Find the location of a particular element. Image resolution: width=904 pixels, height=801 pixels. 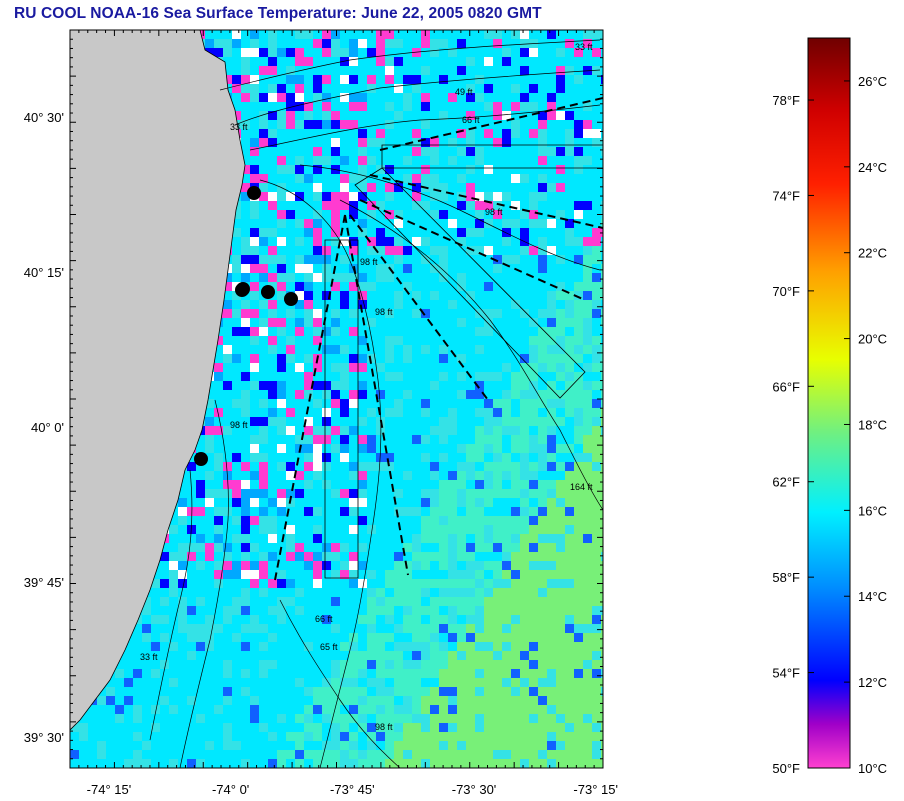

colorbar-f-label: 62°F is located at coordinates (786, 482).